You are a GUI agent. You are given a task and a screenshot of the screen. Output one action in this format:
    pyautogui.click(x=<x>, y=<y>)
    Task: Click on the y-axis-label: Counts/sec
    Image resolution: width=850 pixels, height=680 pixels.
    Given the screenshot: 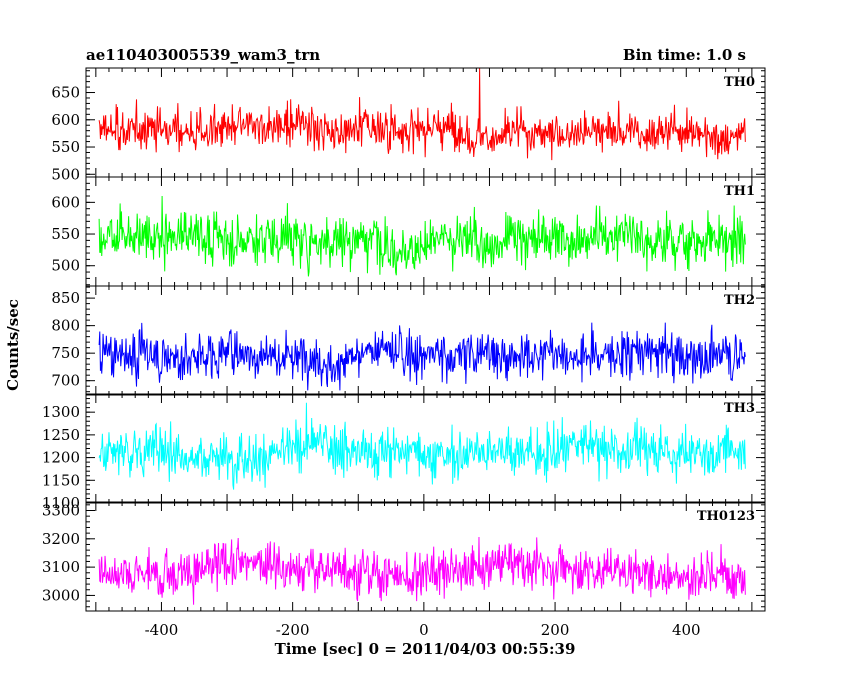 What is the action you would take?
    pyautogui.click(x=13, y=345)
    